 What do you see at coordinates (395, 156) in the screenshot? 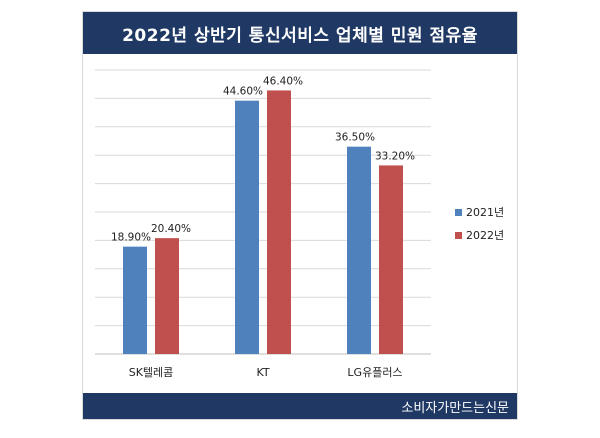
I see `data-label: 33.20%` at bounding box center [395, 156].